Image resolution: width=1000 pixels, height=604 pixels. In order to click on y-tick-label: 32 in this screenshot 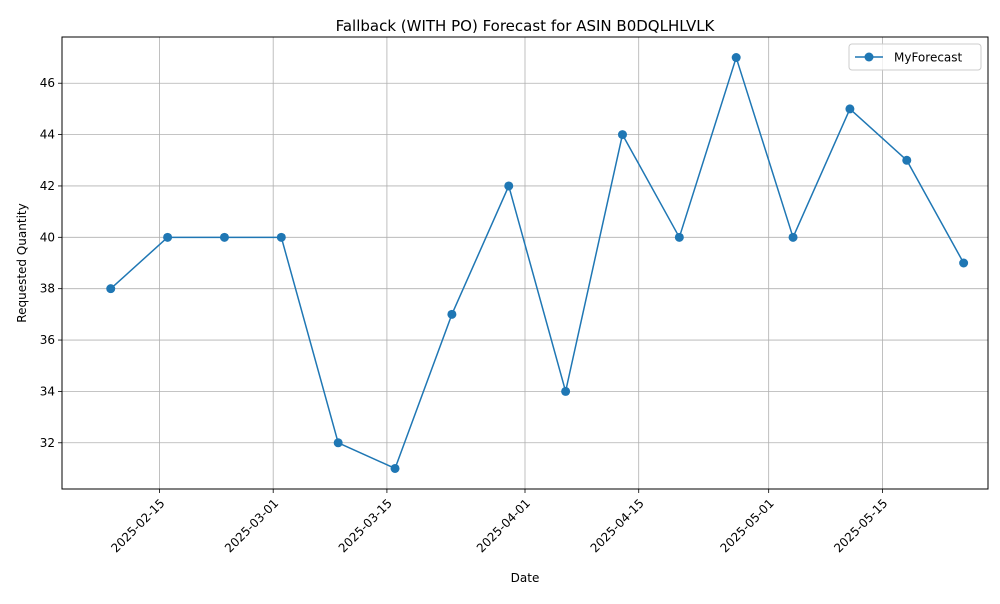, I will do `click(47, 443)`.